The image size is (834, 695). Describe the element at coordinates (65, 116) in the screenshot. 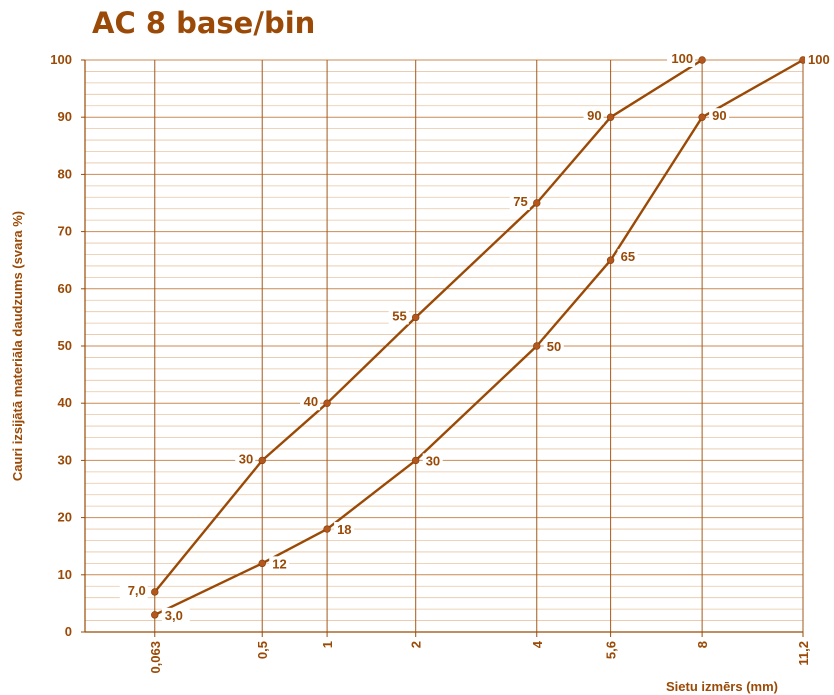

I see `y-tick-label: 90` at that location.